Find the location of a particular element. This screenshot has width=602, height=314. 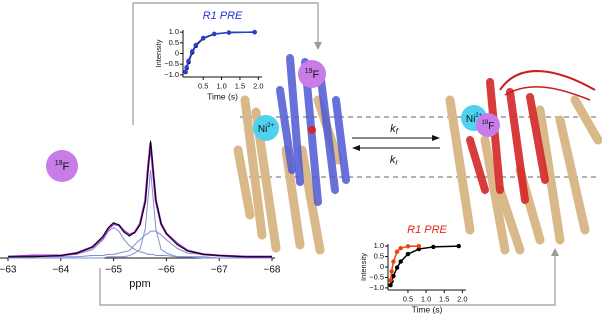

reverse-rate-label: kr is located at coordinates (394, 160).